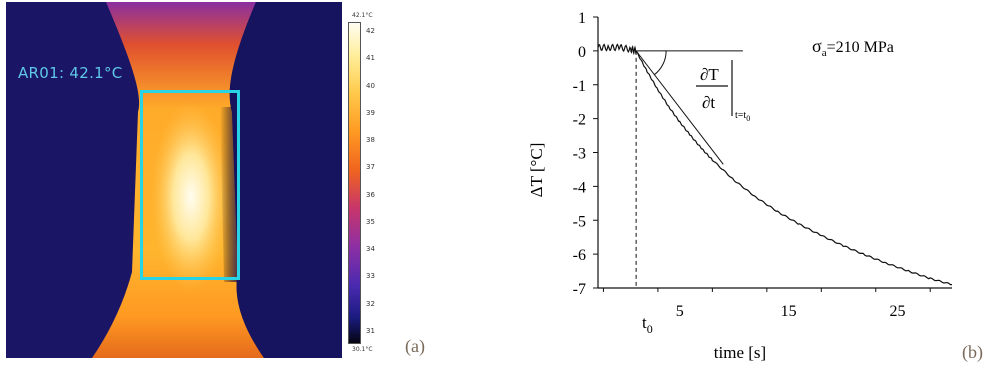 The width and height of the screenshot is (992, 373). I want to click on y-tick-label: -3, so click(579, 154).